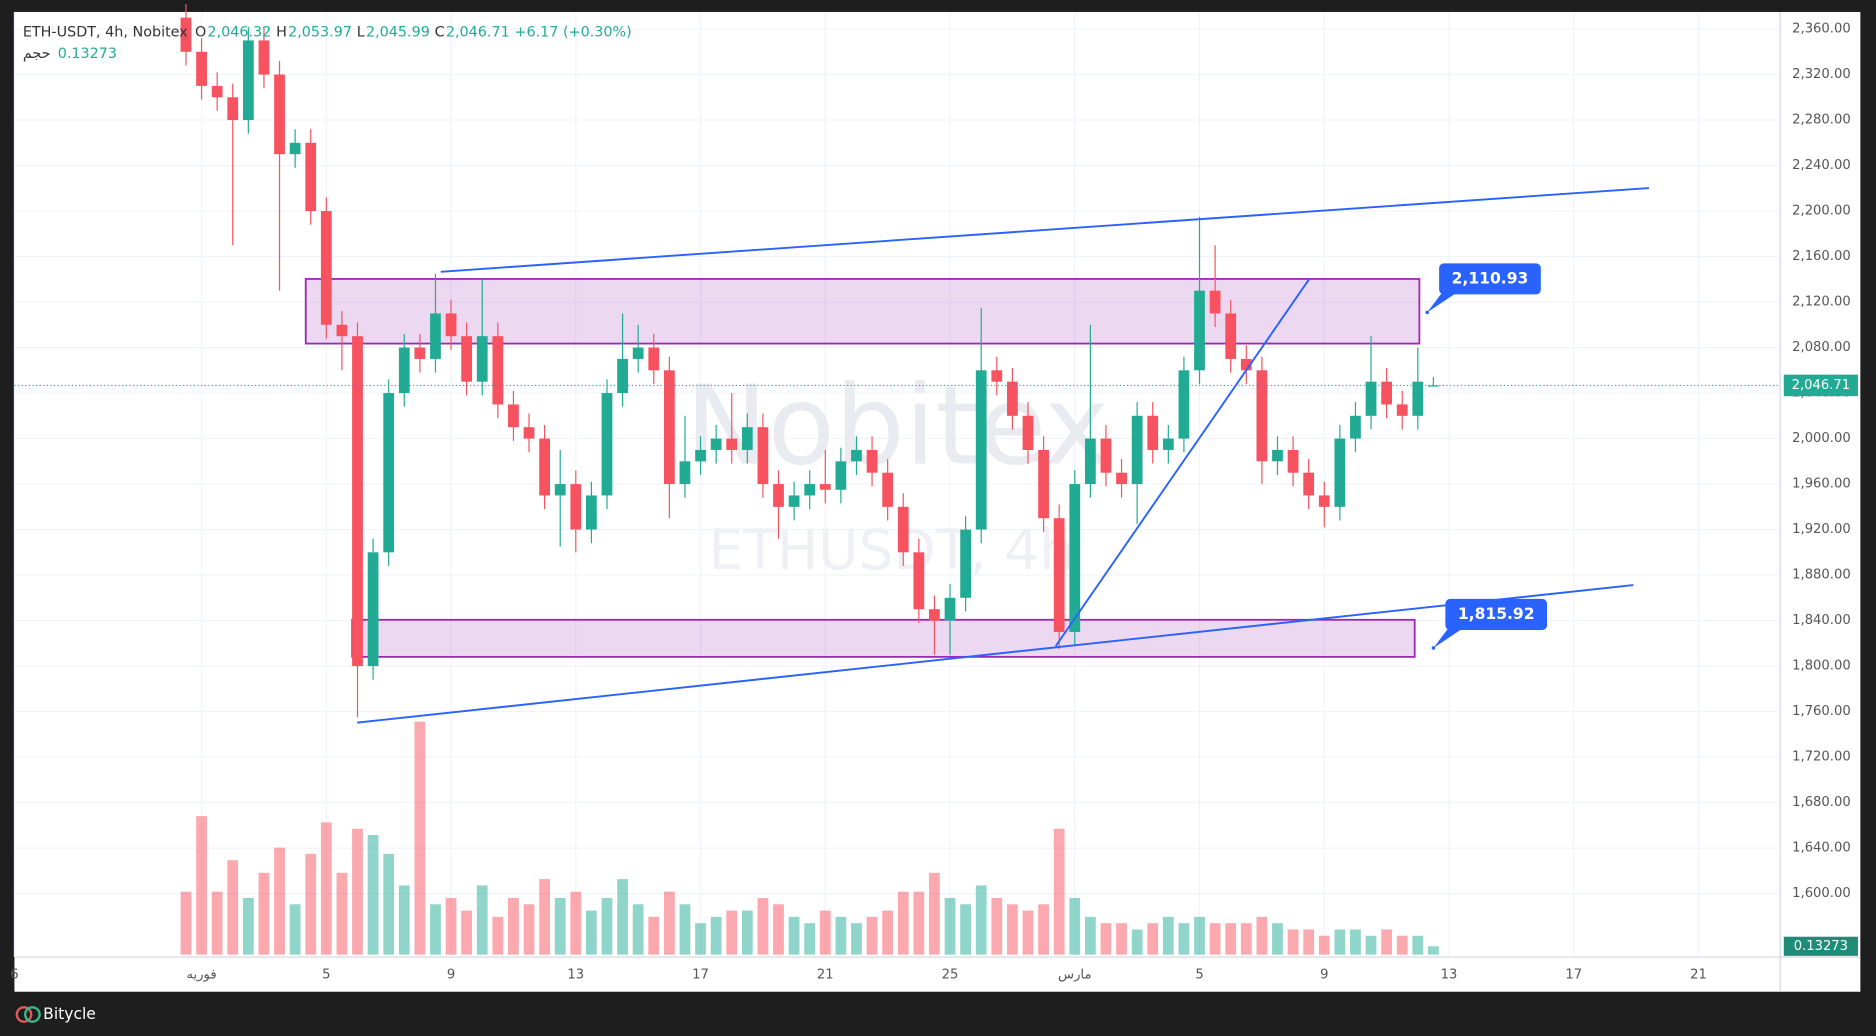 The image size is (1876, 1036). What do you see at coordinates (1821, 711) in the screenshot?
I see `y-tick-label: 1,760.00` at bounding box center [1821, 711].